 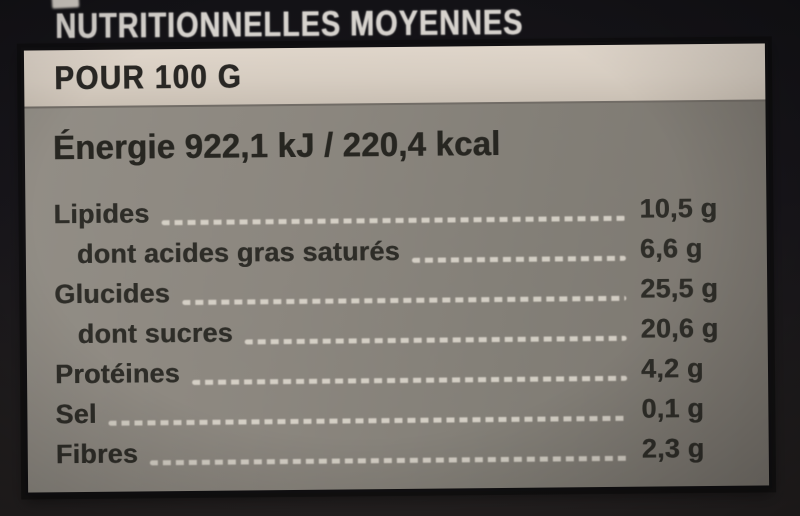 I want to click on nutrient-value: 0,1 g, so click(x=673, y=408).